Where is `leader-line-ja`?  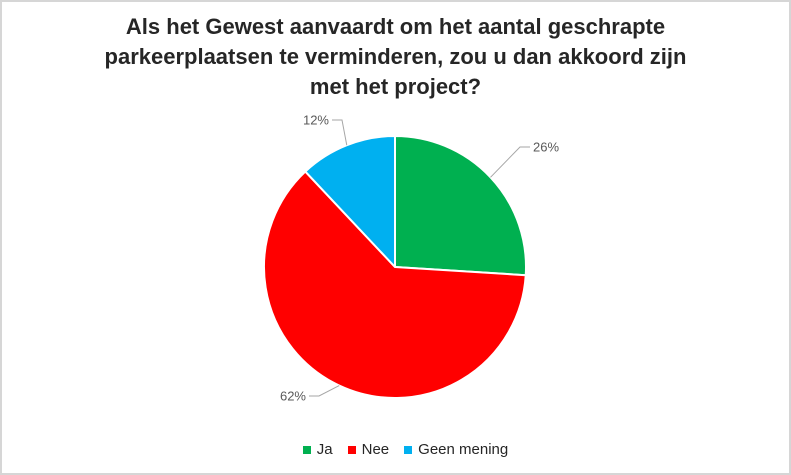 leader-line-ja is located at coordinates (510, 162).